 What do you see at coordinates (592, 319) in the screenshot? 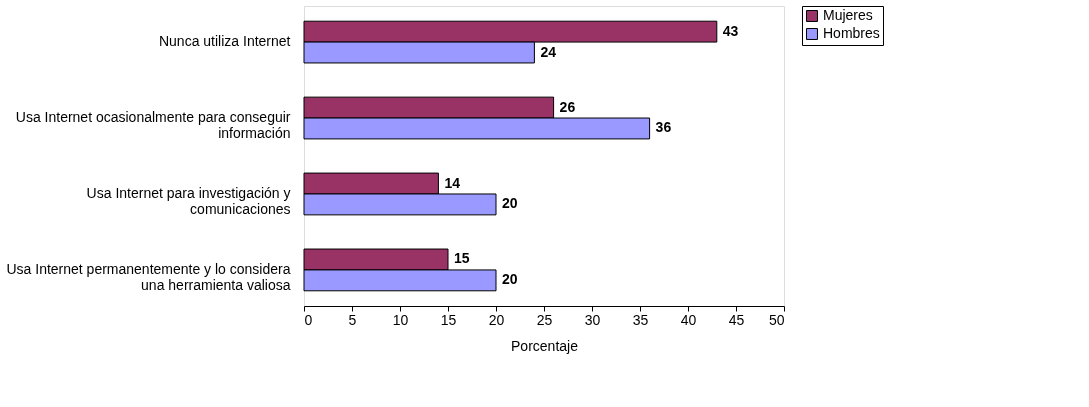
I see `x-tick-label: 30` at bounding box center [592, 319].